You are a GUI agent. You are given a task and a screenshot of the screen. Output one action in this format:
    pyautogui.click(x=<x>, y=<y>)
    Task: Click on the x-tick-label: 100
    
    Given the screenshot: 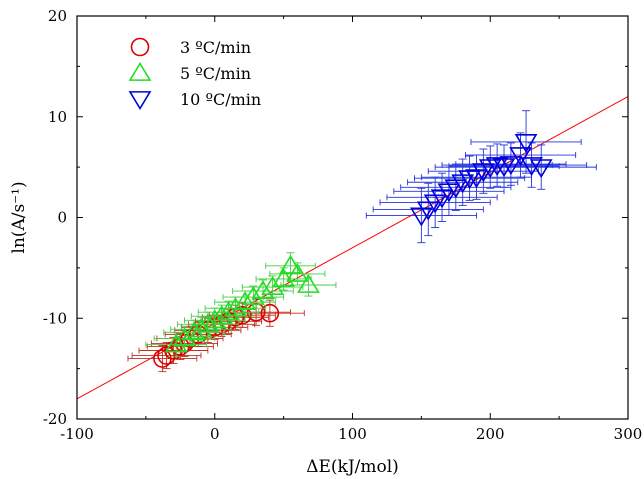 What is the action you would take?
    pyautogui.click(x=352, y=434)
    